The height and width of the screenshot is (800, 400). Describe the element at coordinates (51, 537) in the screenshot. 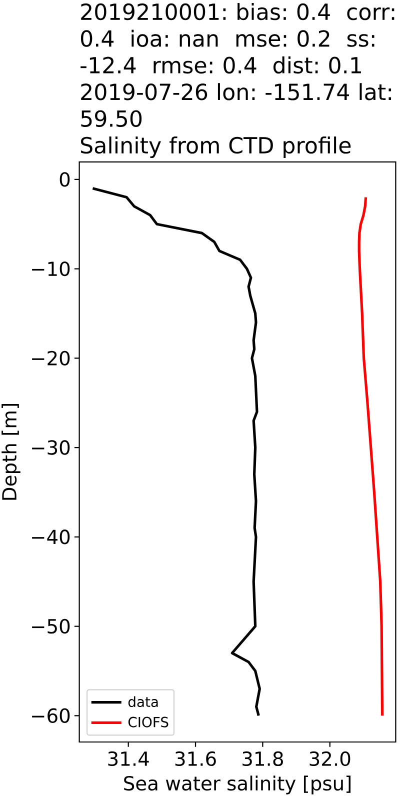

I see `y-tick-label: −40` at that location.